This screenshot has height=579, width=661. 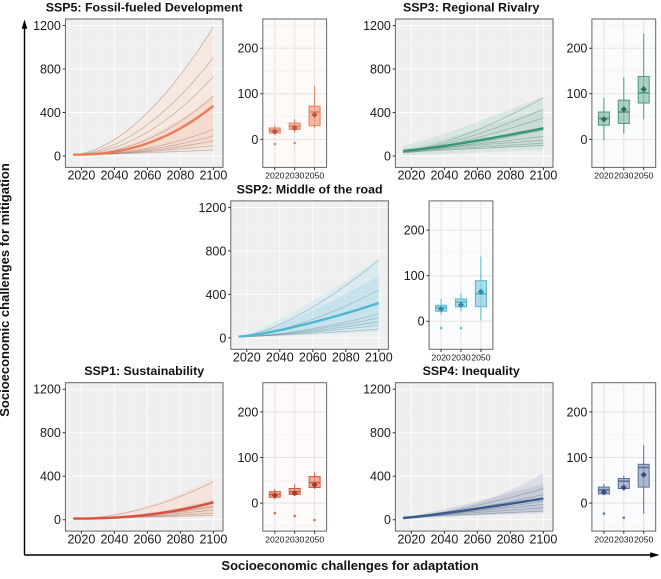 What do you see at coordinates (471, 371) in the screenshot?
I see `svg-text: SSP4: Inequality` at bounding box center [471, 371].